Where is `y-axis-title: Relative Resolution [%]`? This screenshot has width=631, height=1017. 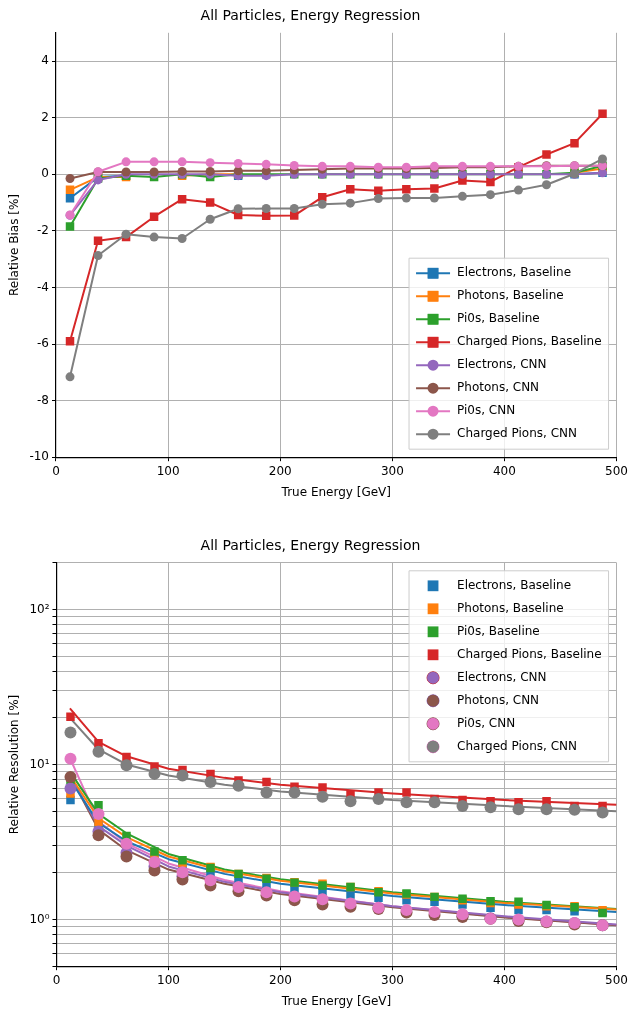 y-axis-title: Relative Resolution [%] is located at coordinates (14, 764).